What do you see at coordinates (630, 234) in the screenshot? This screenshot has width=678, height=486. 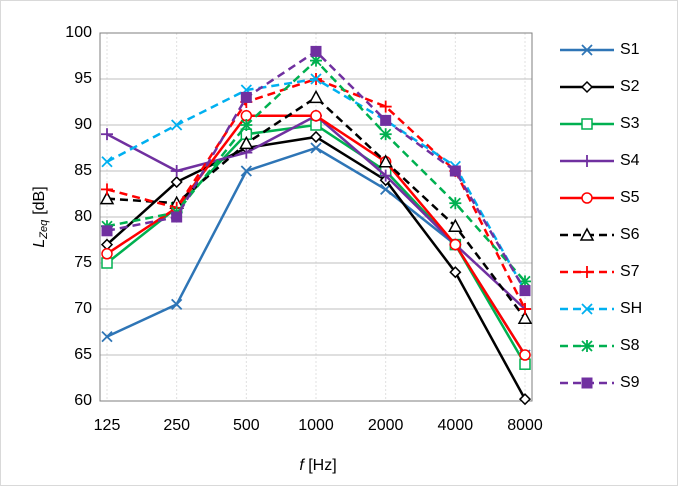 I see `legend-label: S6` at bounding box center [630, 234].